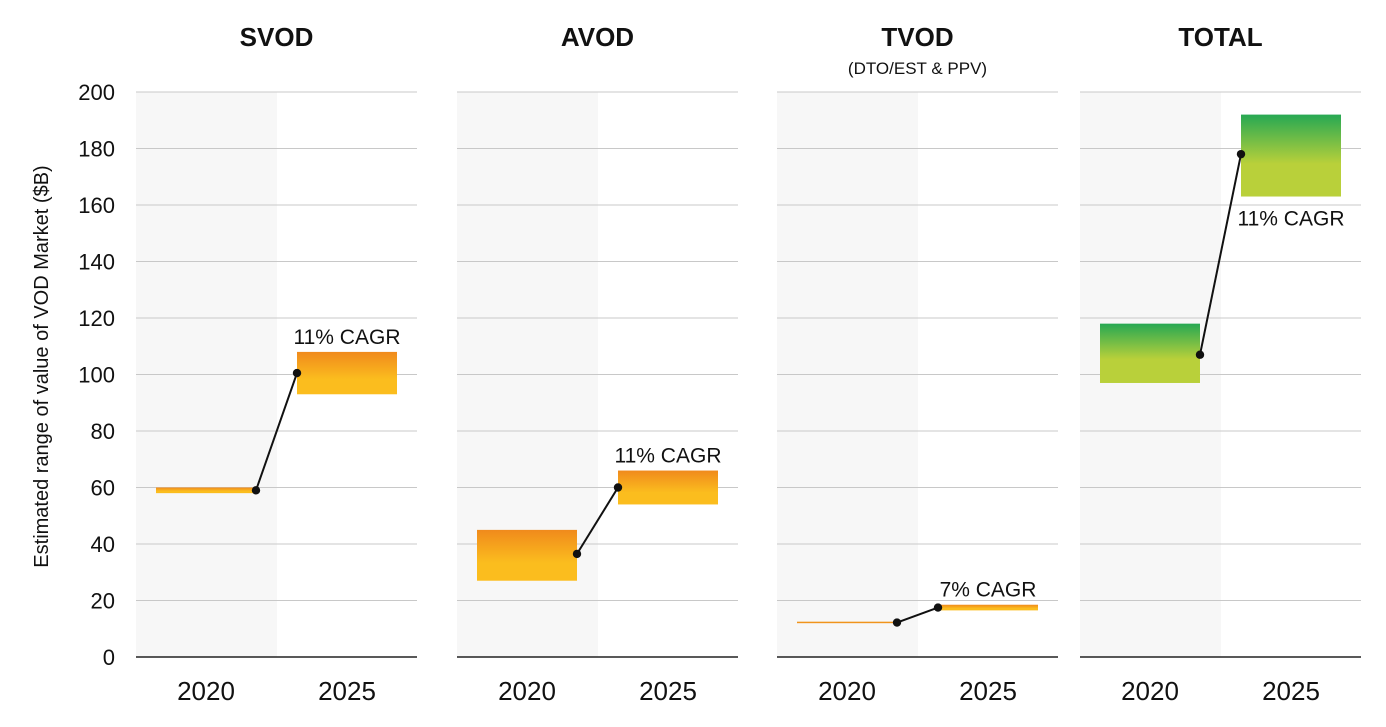 This screenshot has width=1386, height=727. I want to click on y-tick-label: 120, so click(96, 318).